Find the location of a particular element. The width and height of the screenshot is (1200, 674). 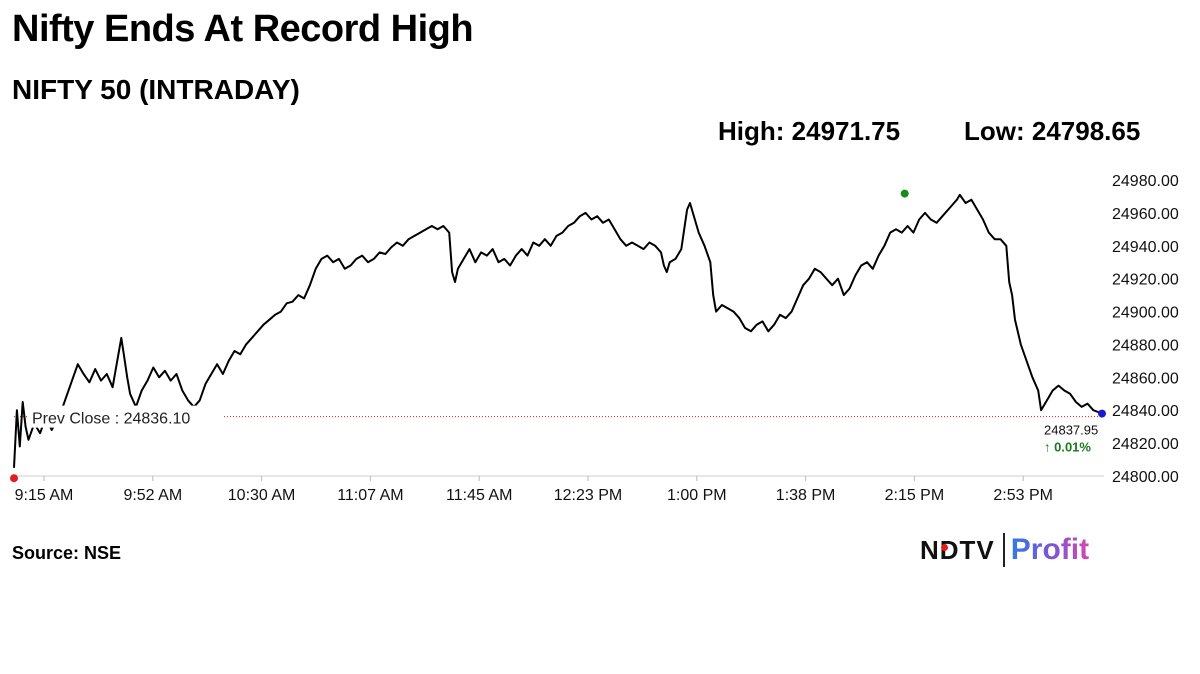

ndtv-profit-logo: NDTV Profit is located at coordinates (1004, 550).